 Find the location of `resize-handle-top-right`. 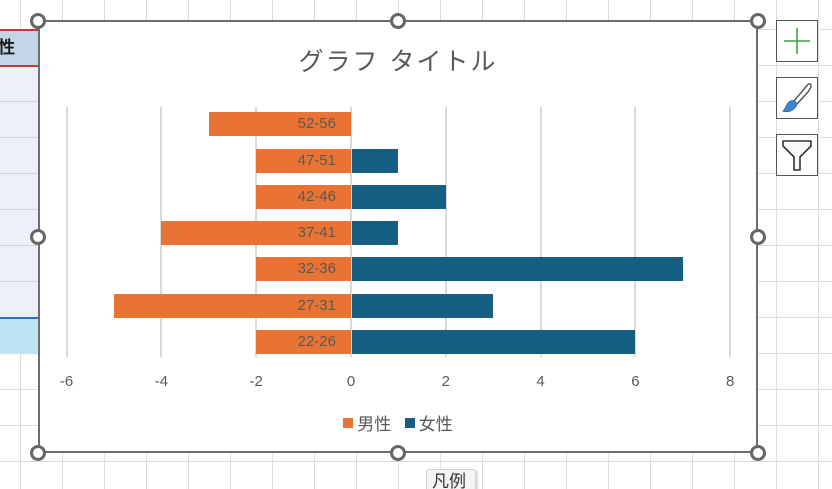

resize-handle-top-right is located at coordinates (758, 21).